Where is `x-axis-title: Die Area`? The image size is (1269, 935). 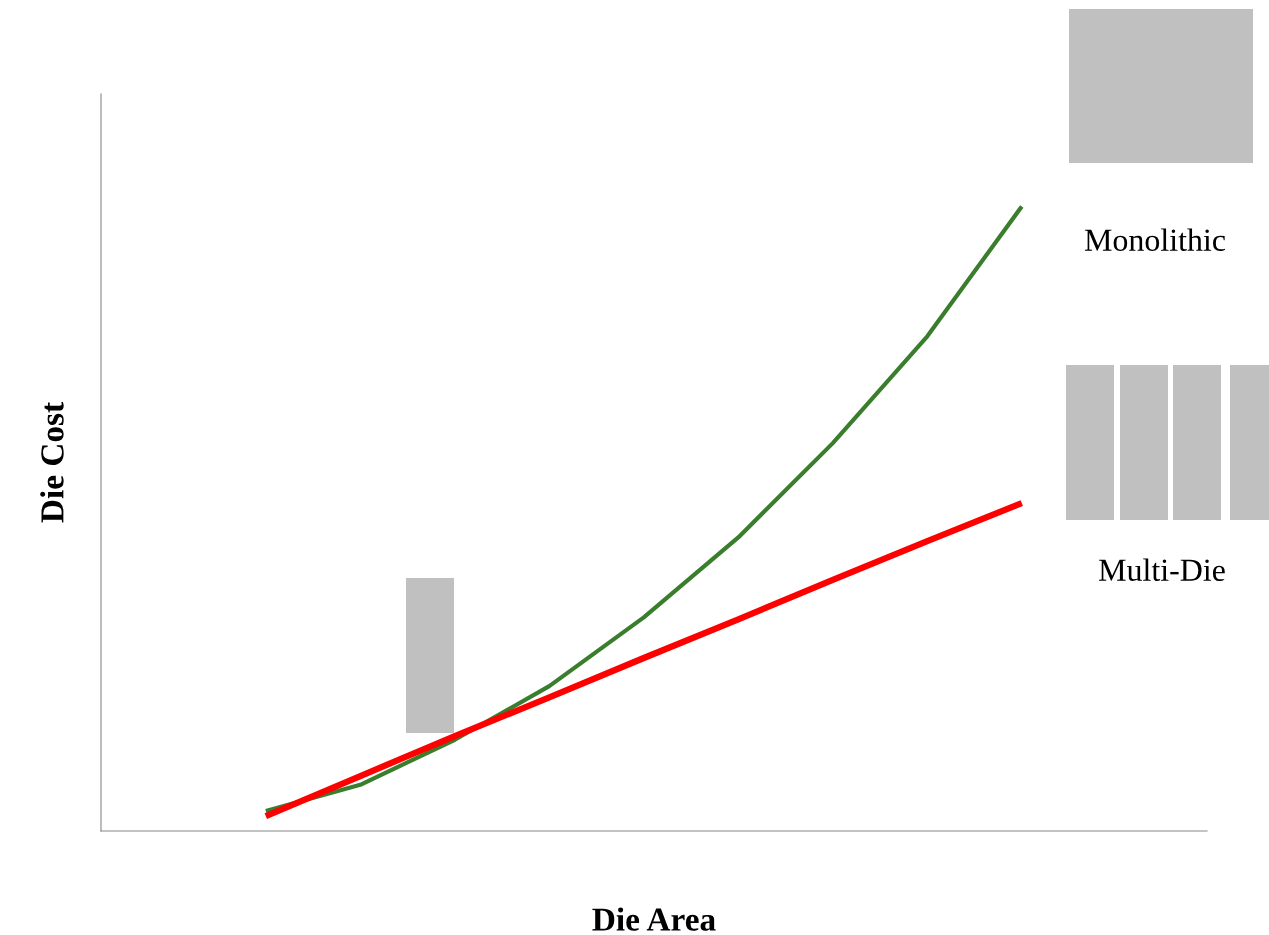 x-axis-title: Die Area is located at coordinates (654, 919).